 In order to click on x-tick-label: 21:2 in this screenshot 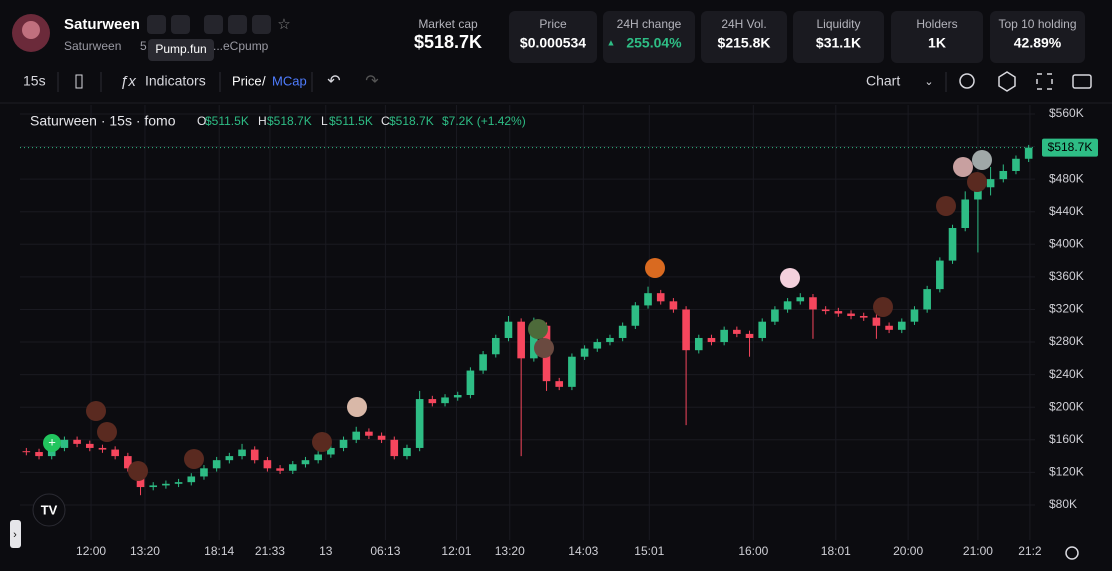, I will do `click(1030, 551)`.